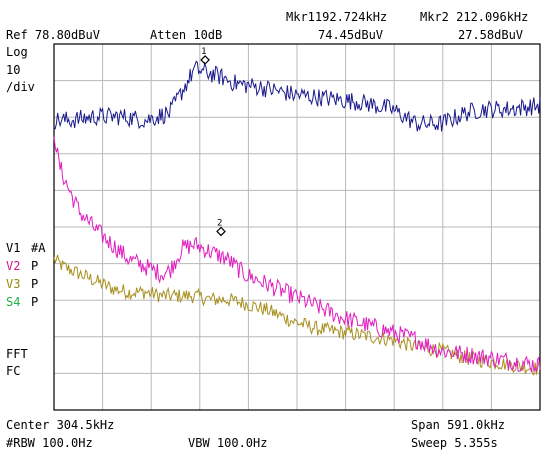  What do you see at coordinates (38, 248) in the screenshot?
I see `trace-v1-mode: #A` at bounding box center [38, 248].